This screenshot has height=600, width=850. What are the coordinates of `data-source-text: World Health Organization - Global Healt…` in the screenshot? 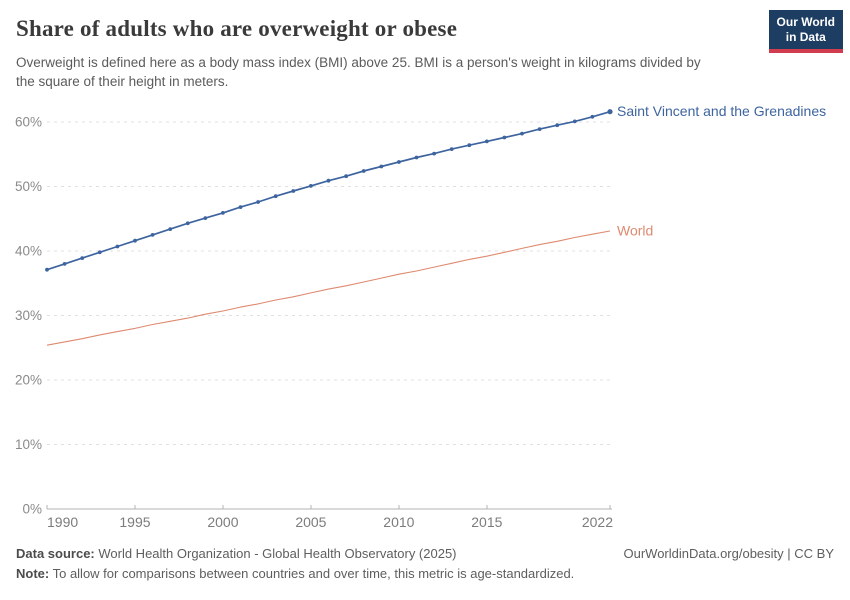 It's located at (275, 553).